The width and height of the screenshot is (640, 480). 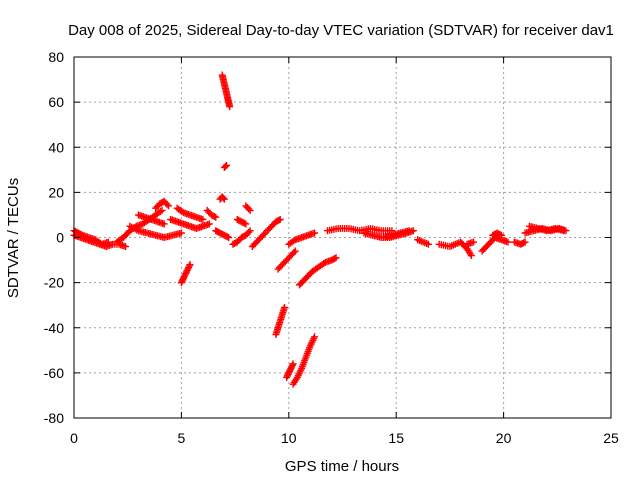 I want to click on x-tick-label: 15, so click(x=396, y=438).